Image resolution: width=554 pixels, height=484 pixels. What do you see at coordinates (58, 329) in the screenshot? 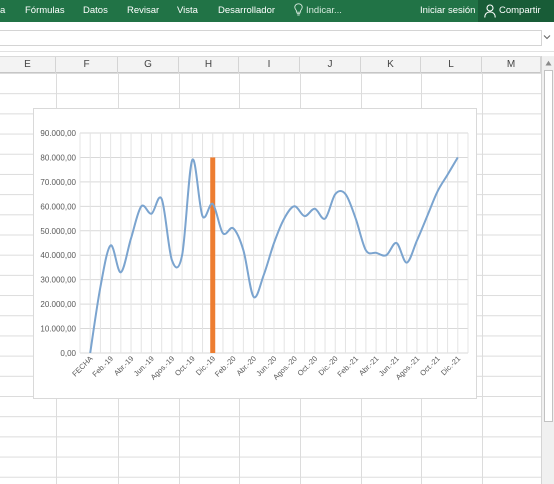
I see `y-tick-label: 10.000,00` at bounding box center [58, 329].